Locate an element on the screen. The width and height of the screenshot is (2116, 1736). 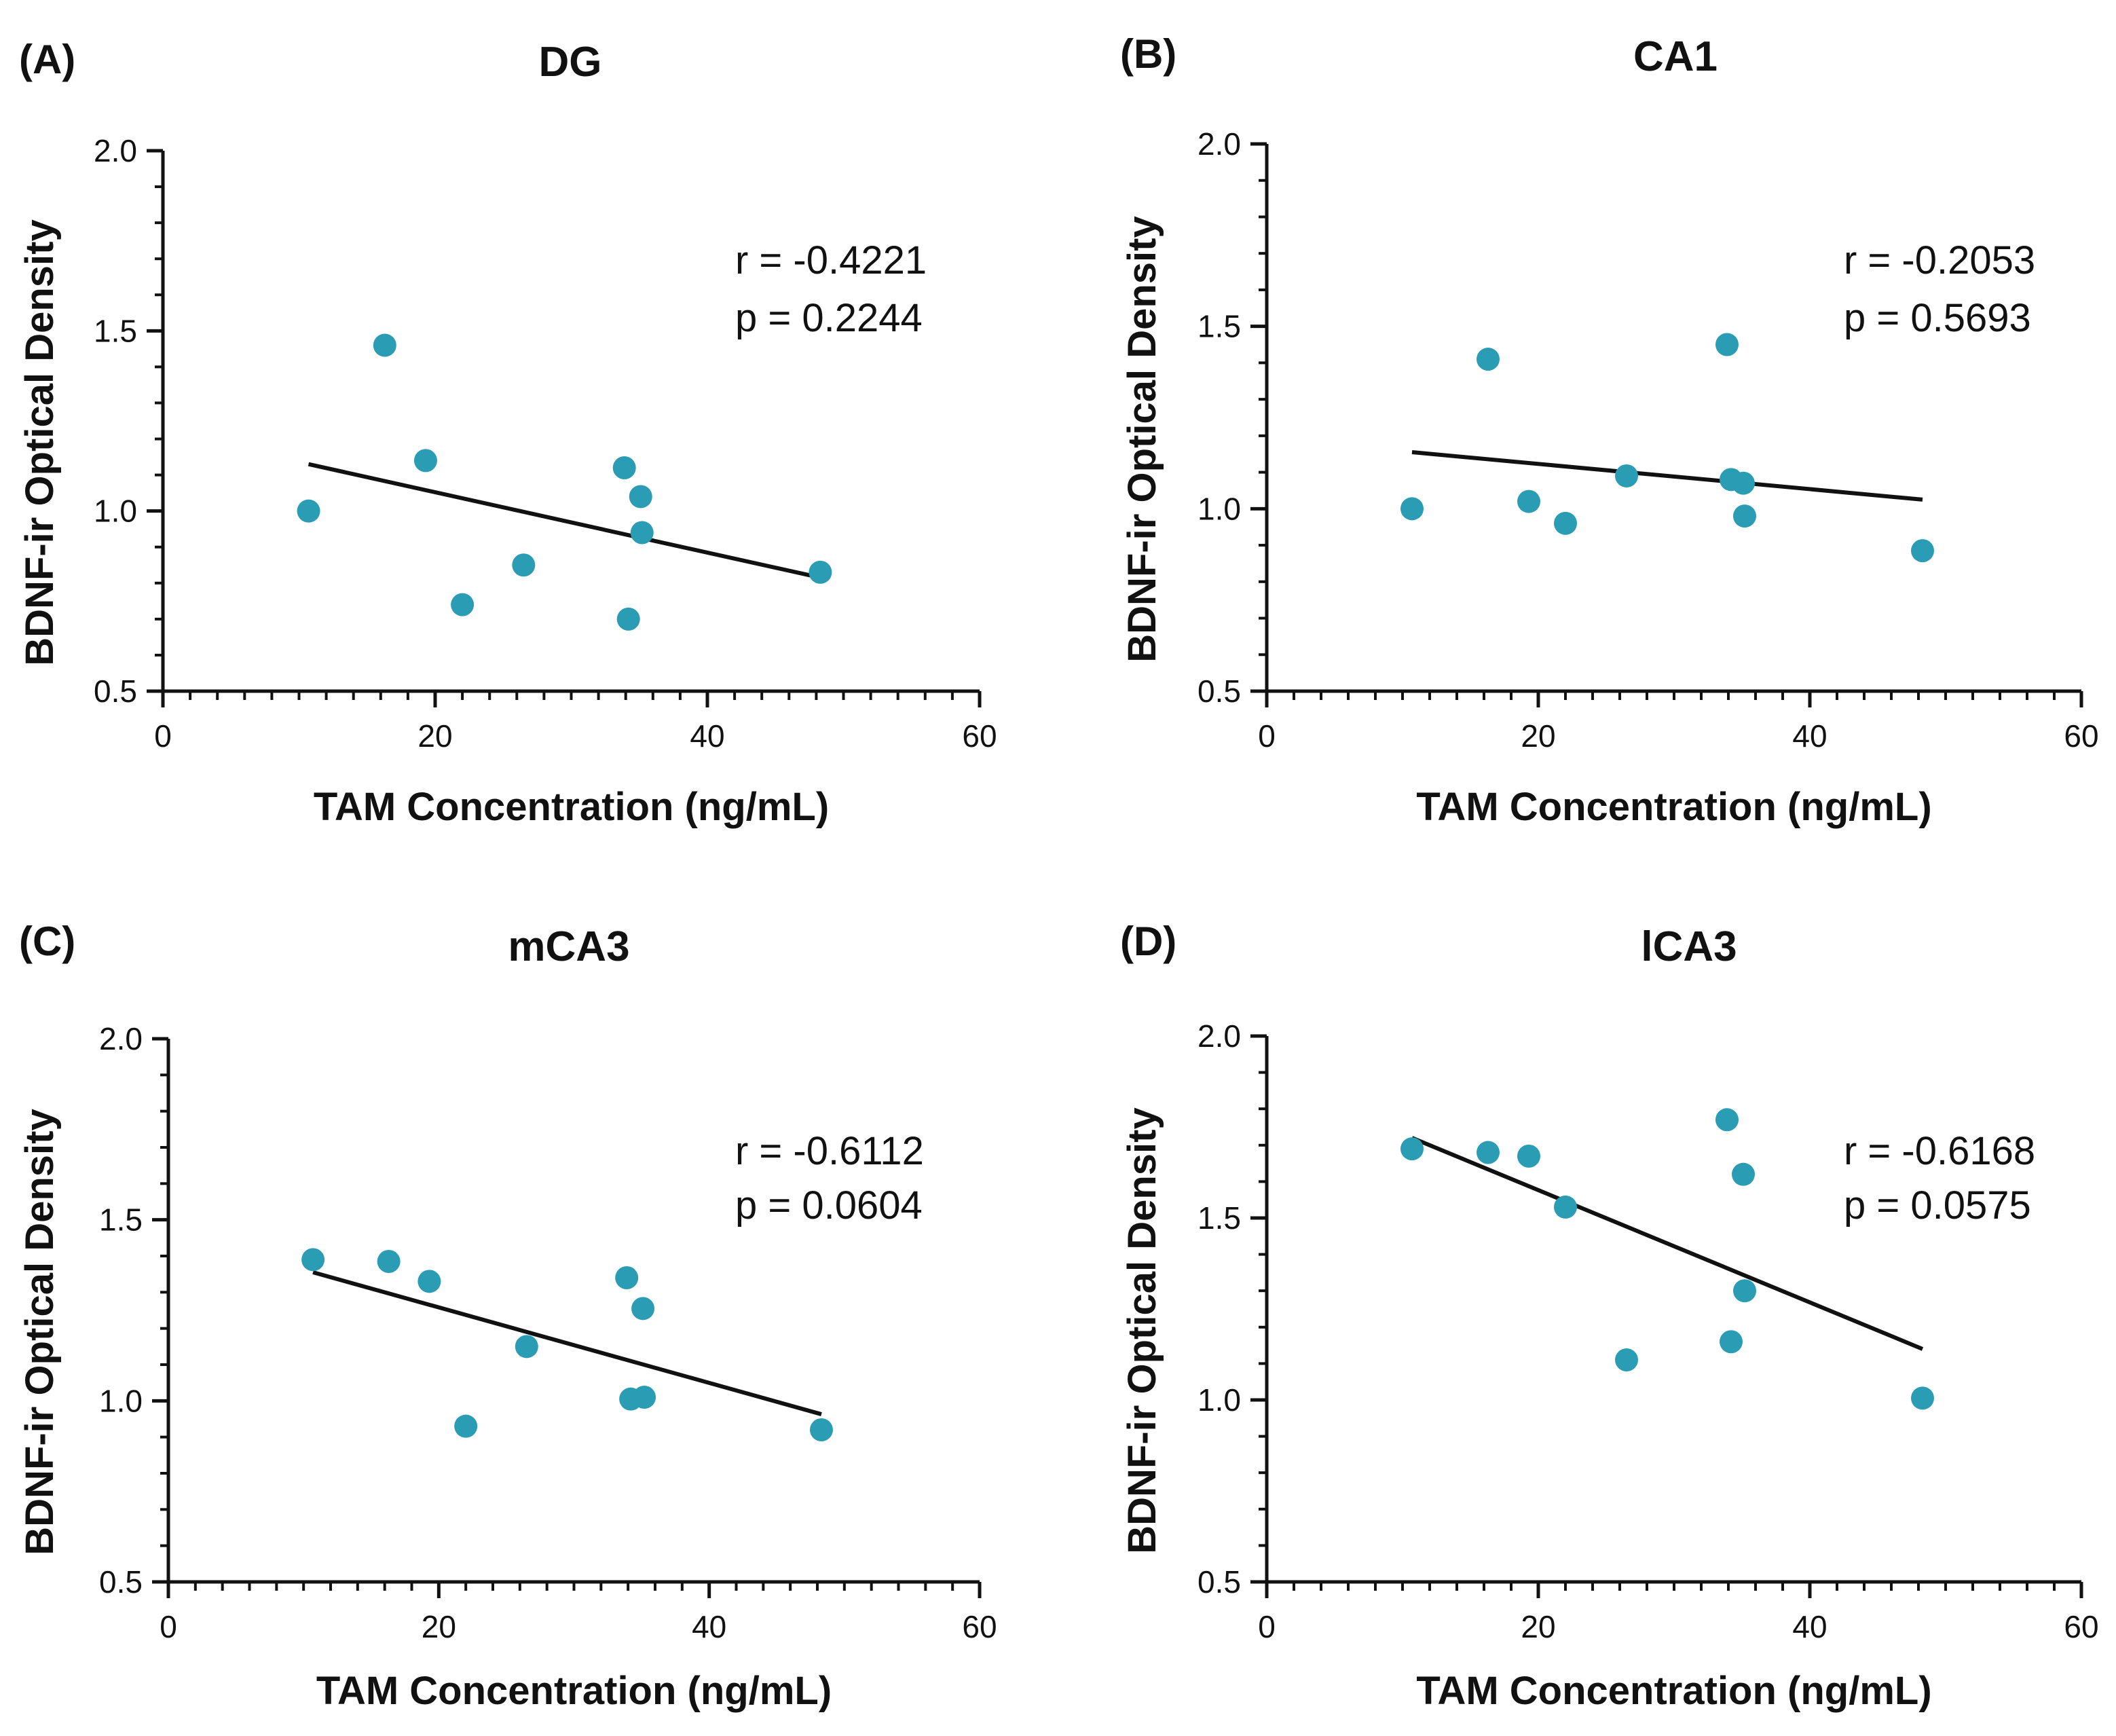
p-value-text: p = 0.0575 is located at coordinates (1937, 1205).